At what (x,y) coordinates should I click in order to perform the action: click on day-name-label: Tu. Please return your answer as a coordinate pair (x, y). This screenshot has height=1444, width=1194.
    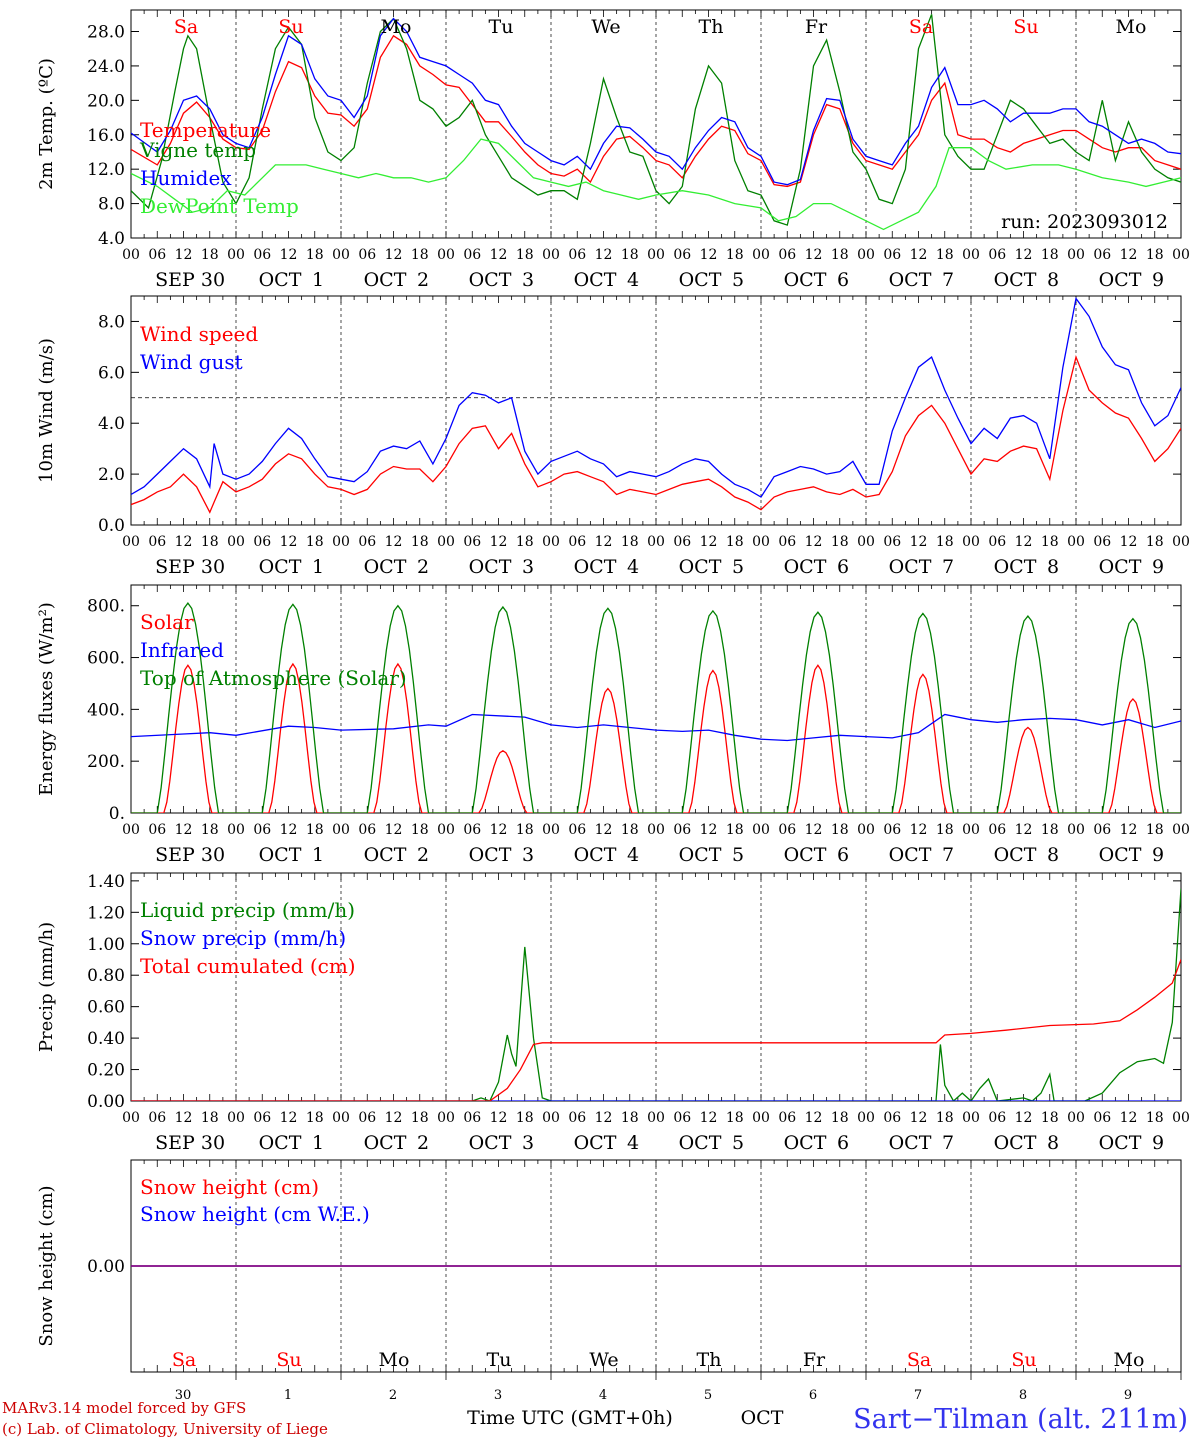
    Looking at the image, I should click on (499, 1360).